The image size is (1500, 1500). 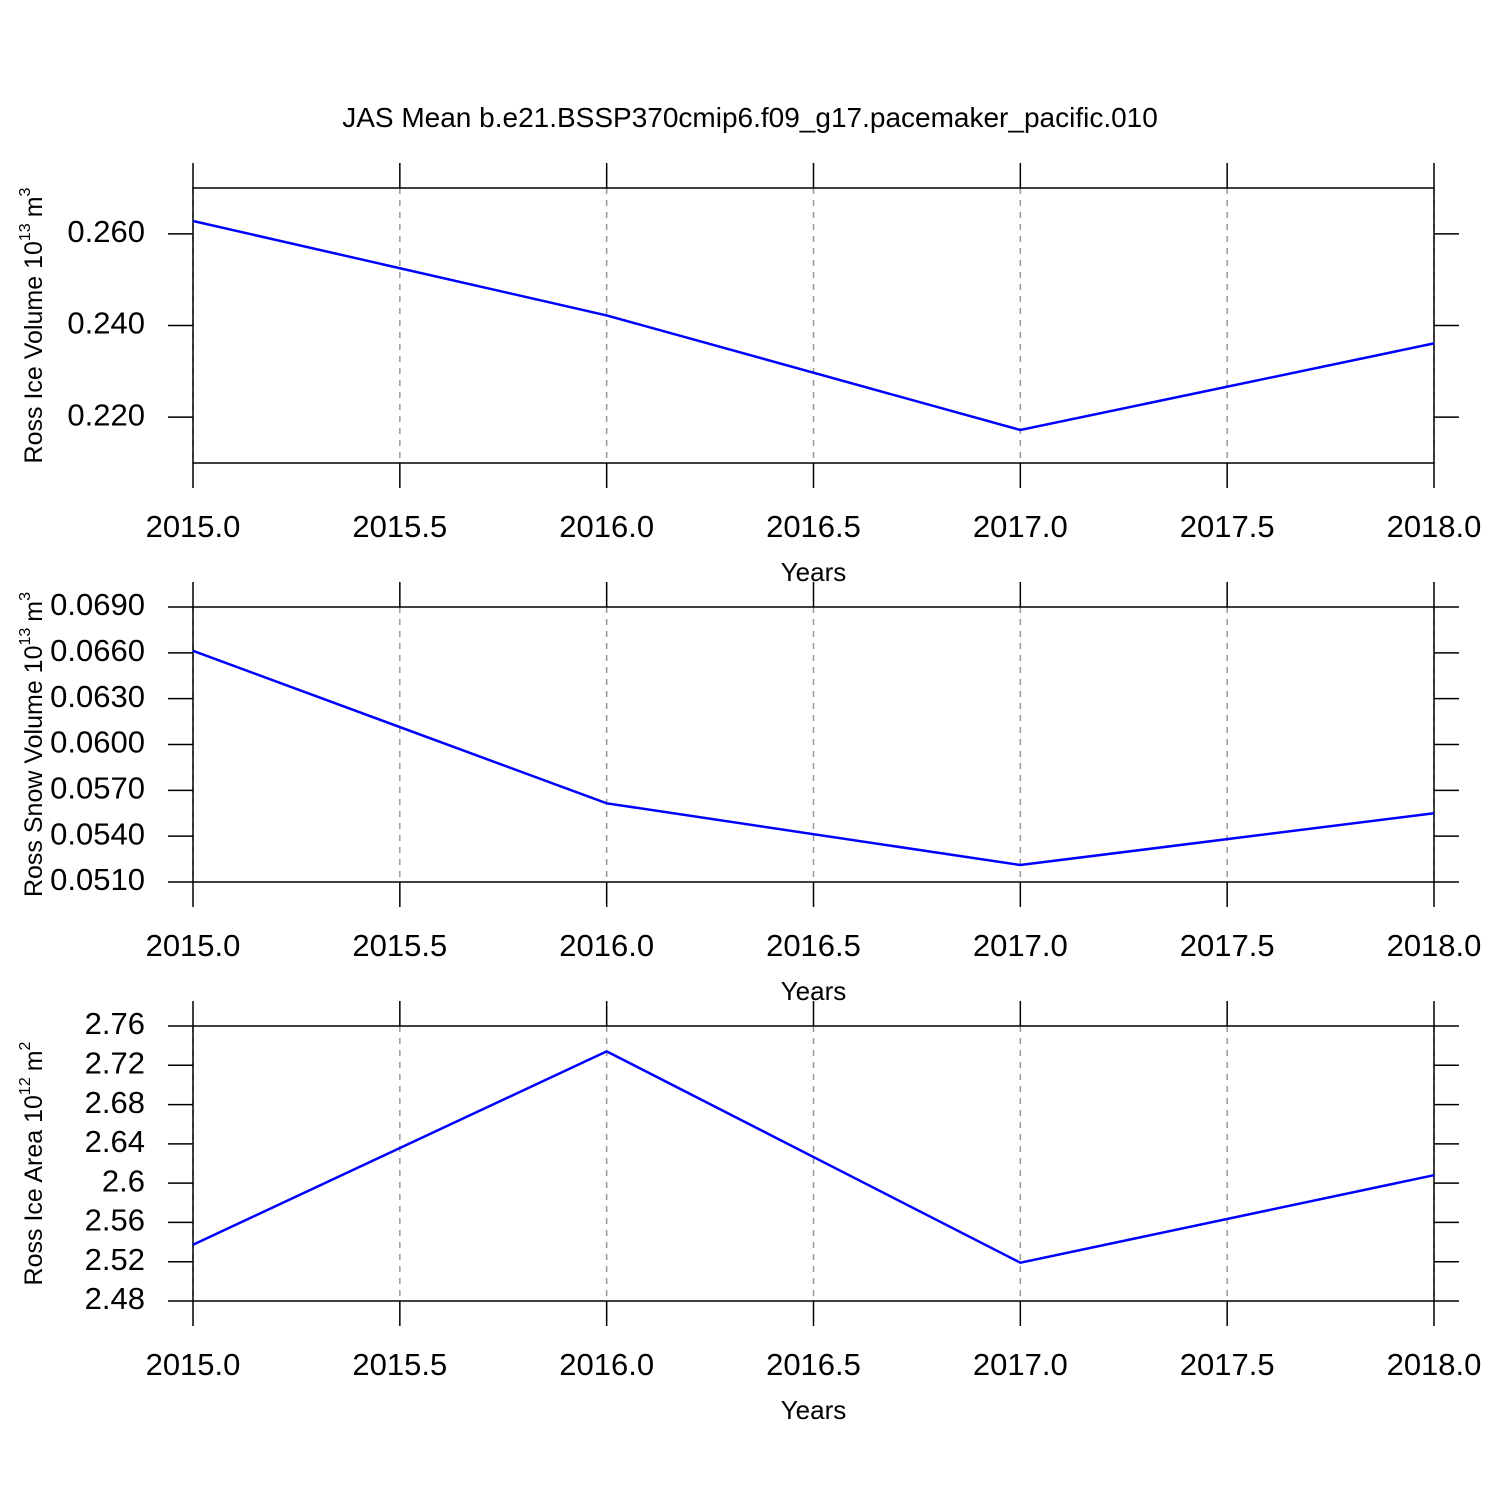 I want to click on y-tick-label: 0.0600, so click(x=97, y=742).